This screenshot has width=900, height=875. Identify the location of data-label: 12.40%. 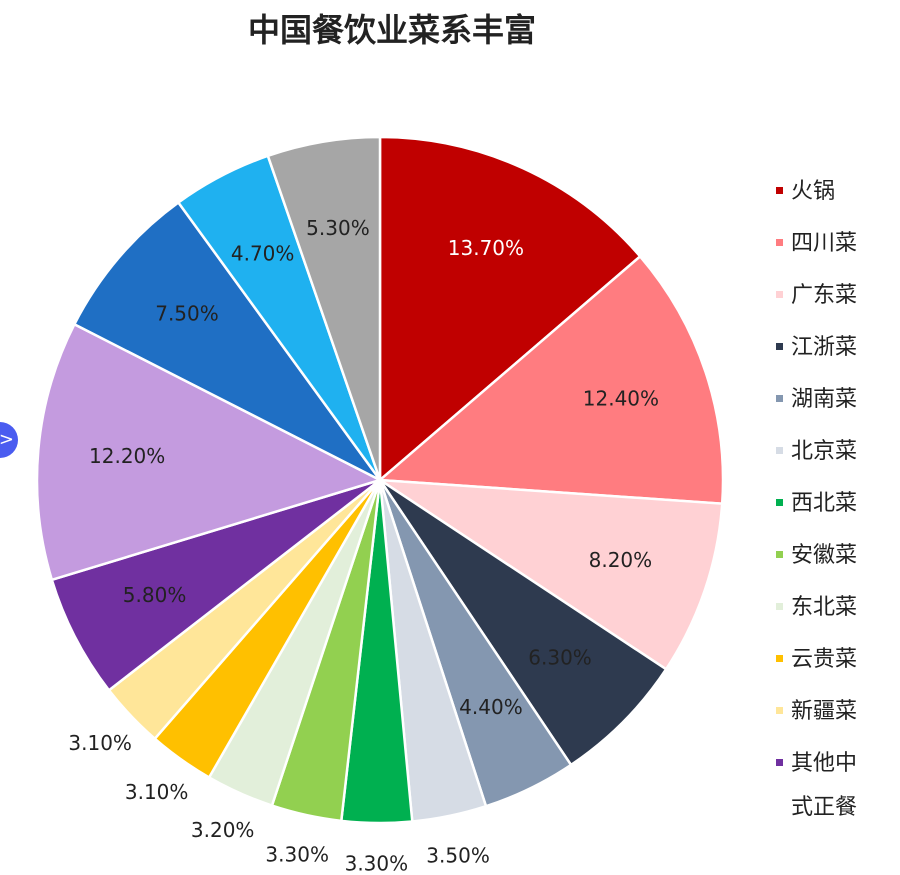
(621, 399).